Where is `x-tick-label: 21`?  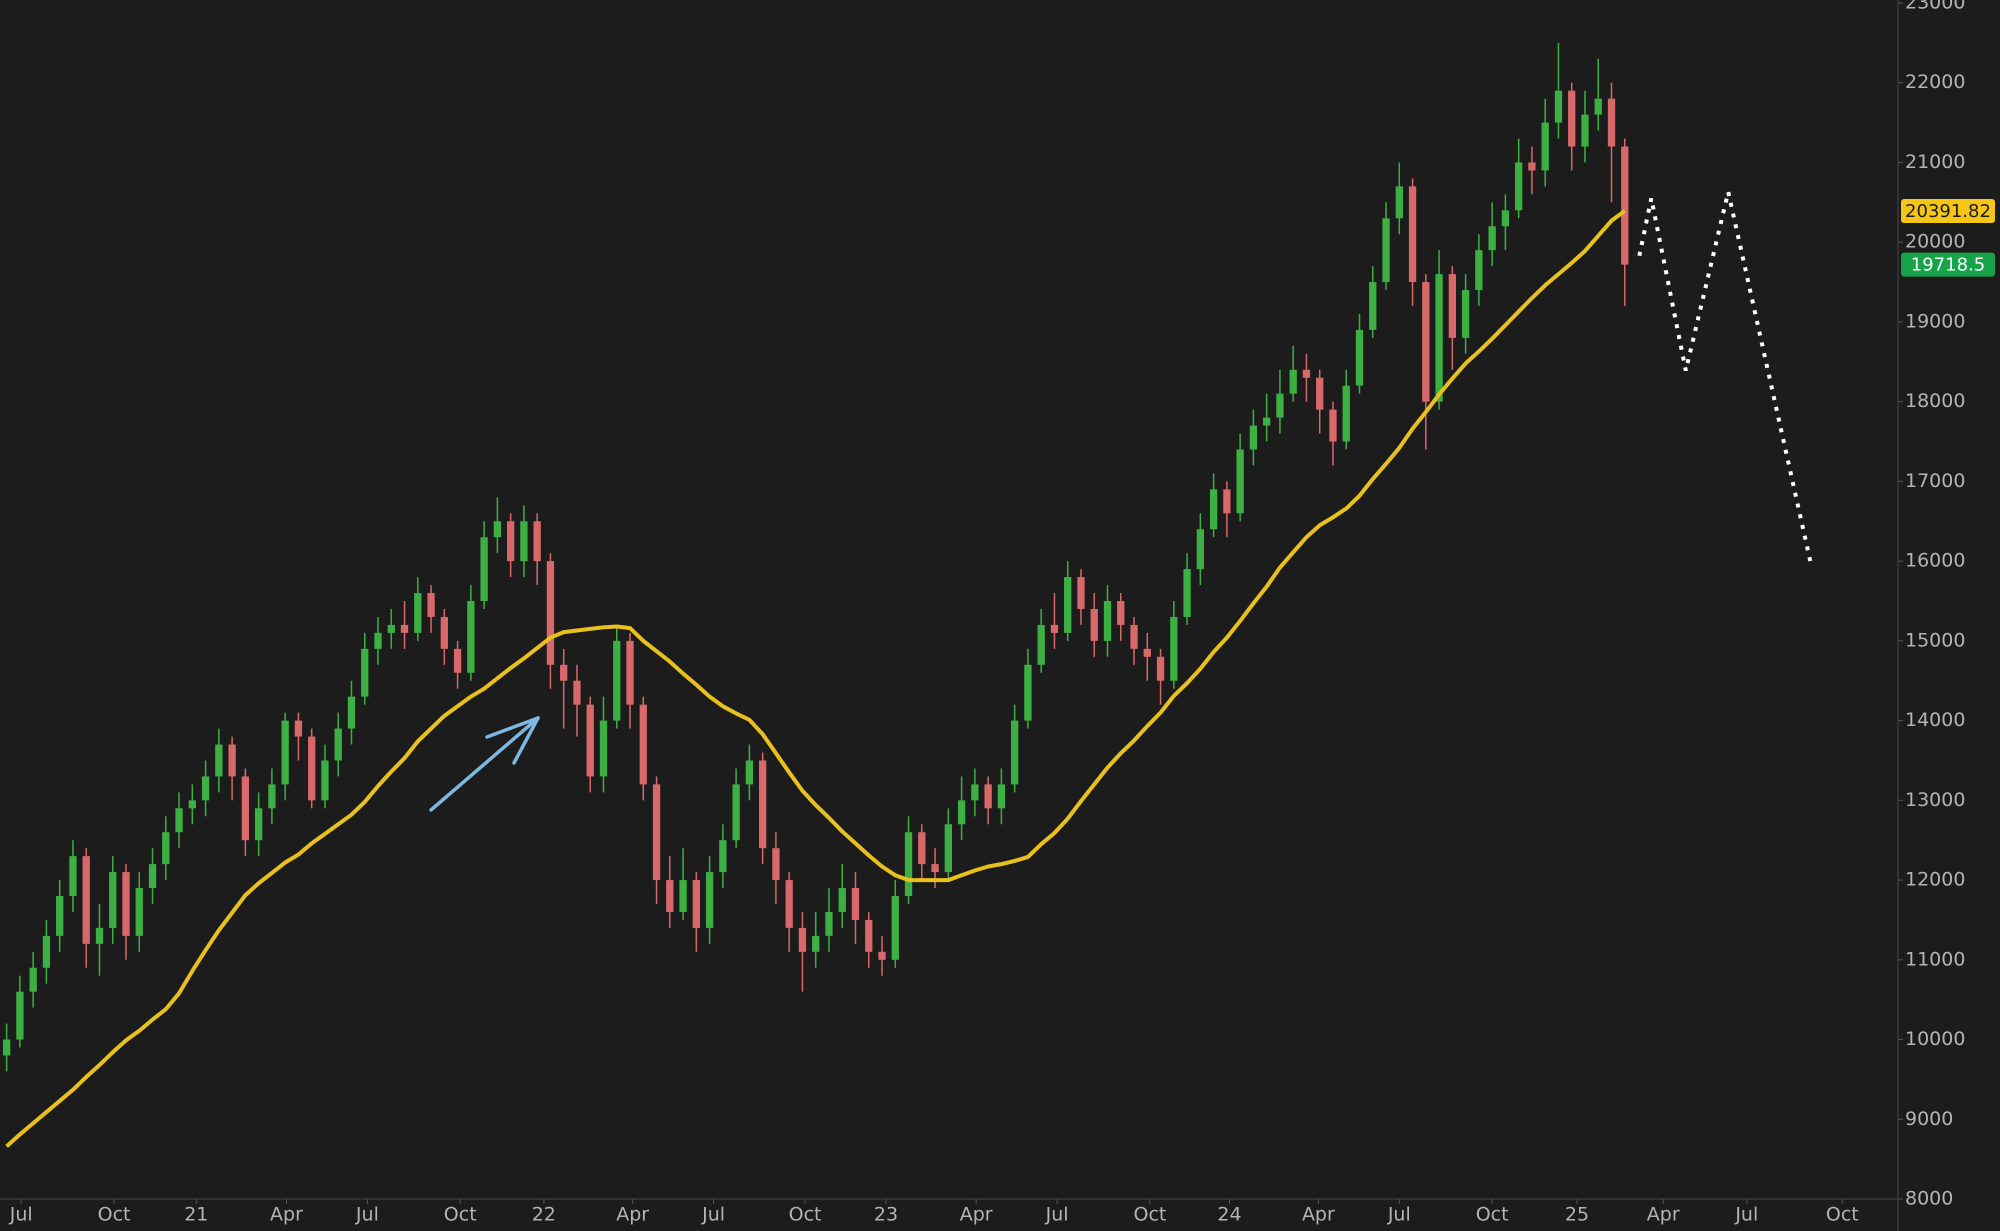
x-tick-label: 21 is located at coordinates (196, 1215).